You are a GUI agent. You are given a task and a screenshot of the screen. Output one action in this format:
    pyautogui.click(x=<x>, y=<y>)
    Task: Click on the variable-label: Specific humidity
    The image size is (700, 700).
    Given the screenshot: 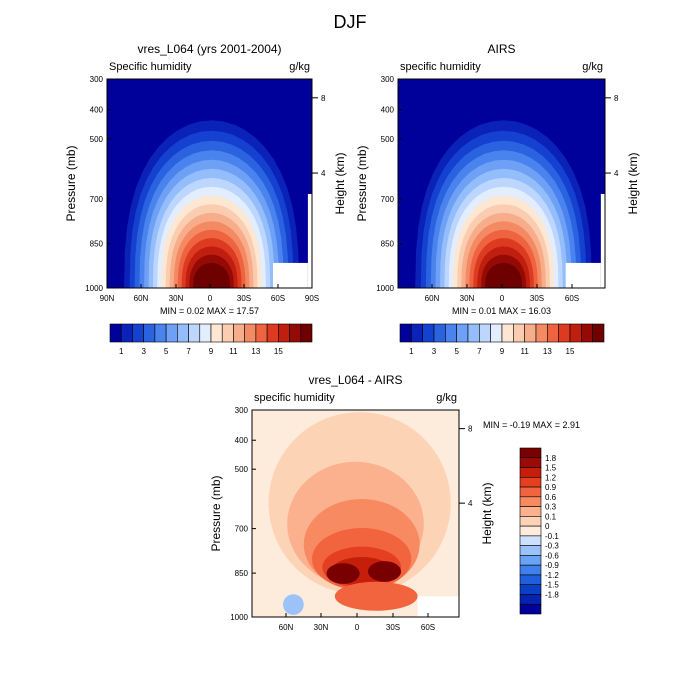 What is the action you would take?
    pyautogui.click(x=150, y=67)
    